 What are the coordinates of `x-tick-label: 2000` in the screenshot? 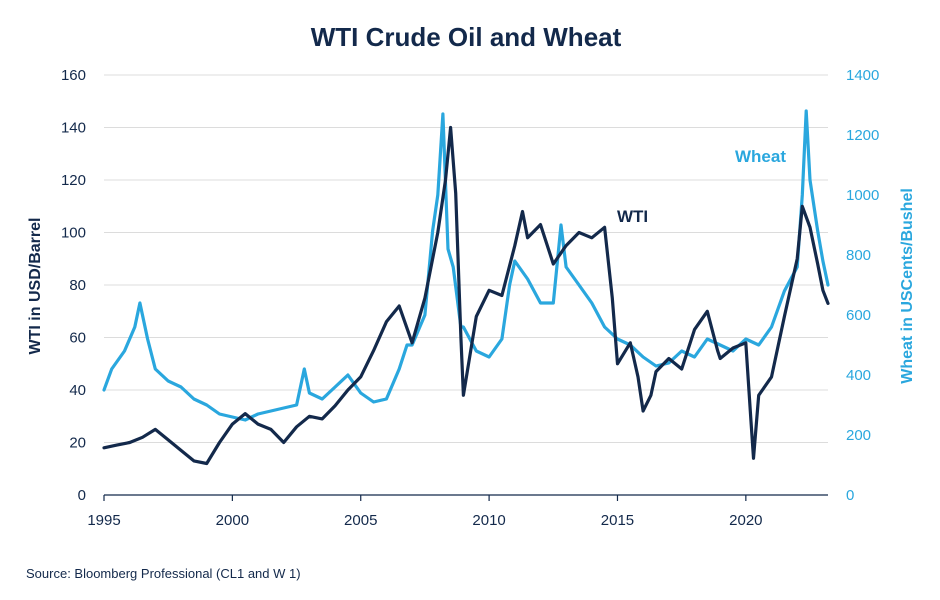 It's located at (232, 520).